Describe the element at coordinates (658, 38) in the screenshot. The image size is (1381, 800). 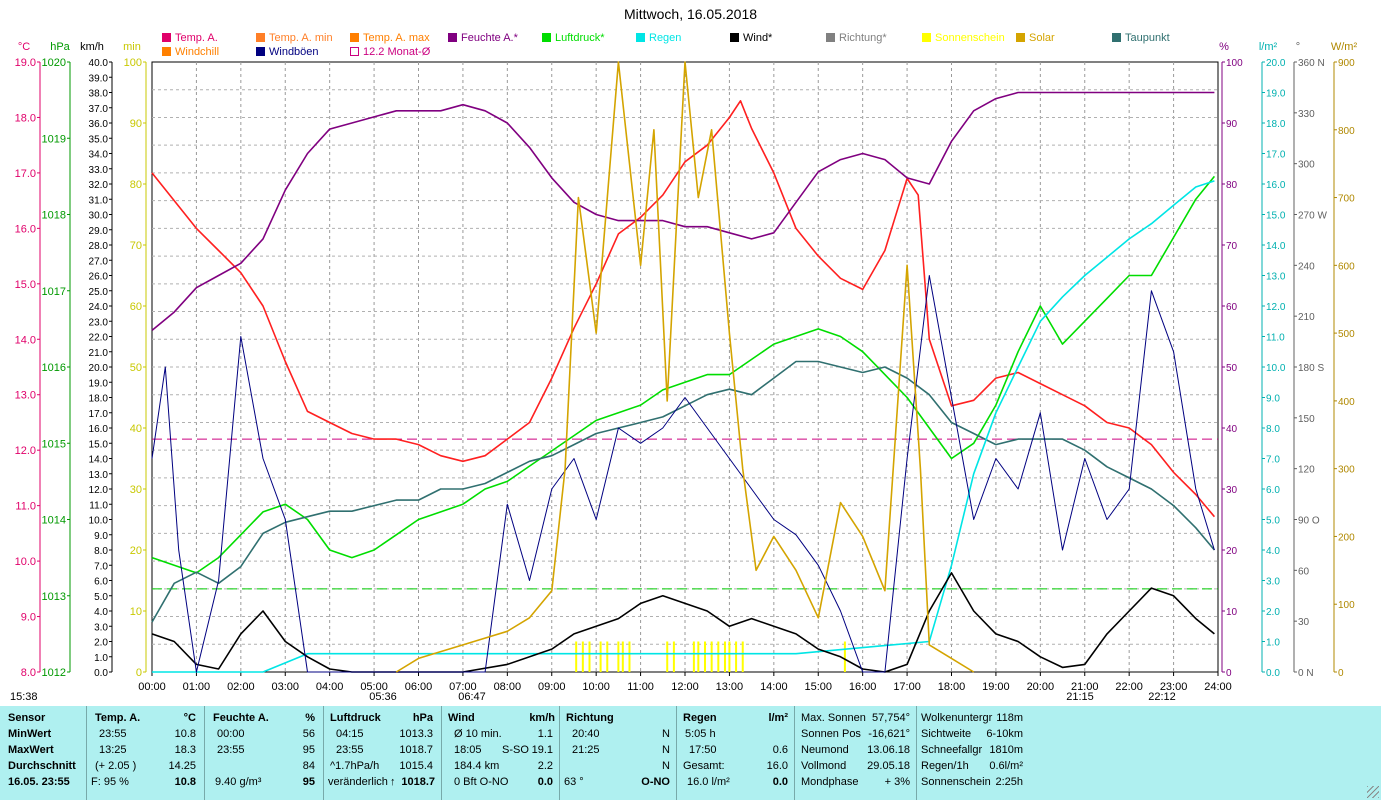
I see `legend-item: Regen` at that location.